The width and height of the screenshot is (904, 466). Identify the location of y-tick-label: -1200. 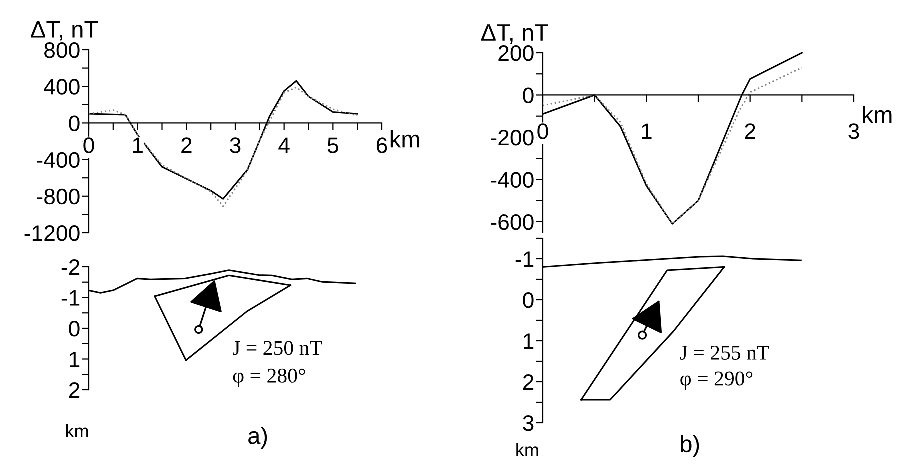
(52, 234).